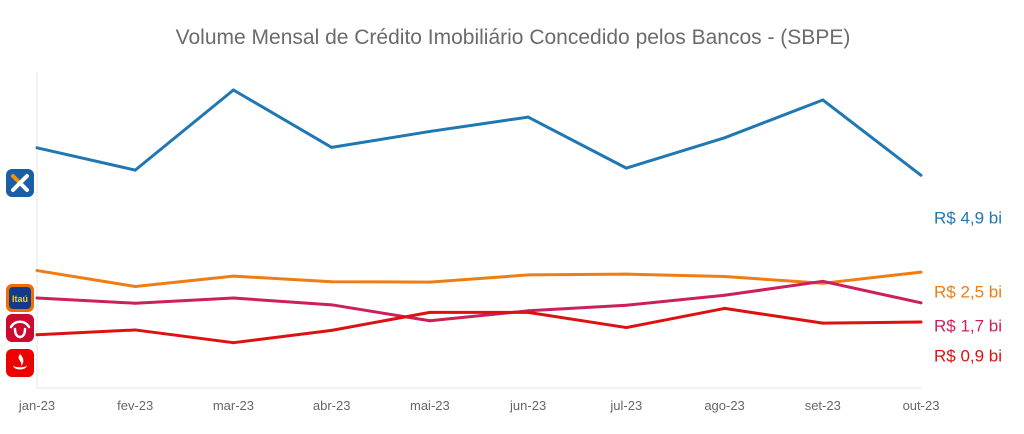 The width and height of the screenshot is (1024, 434). I want to click on x-tick-label: fev-23, so click(135, 405).